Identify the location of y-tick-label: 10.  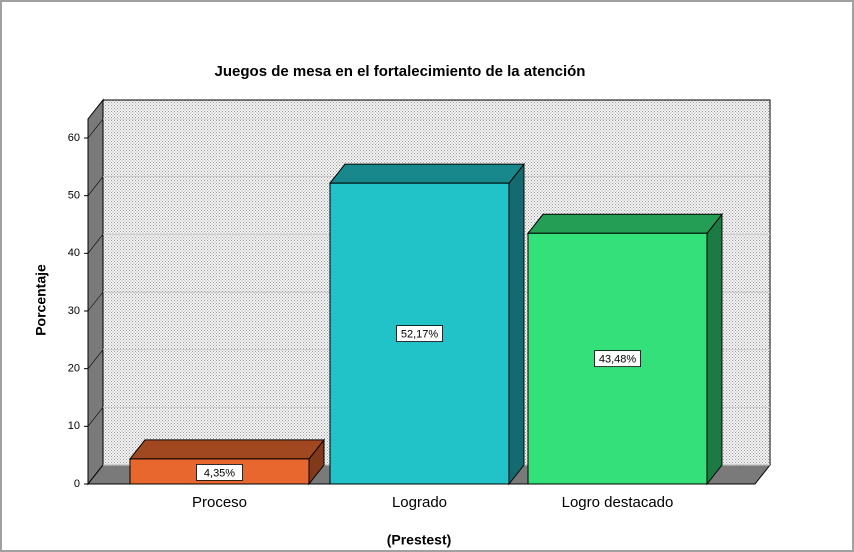
(74, 426).